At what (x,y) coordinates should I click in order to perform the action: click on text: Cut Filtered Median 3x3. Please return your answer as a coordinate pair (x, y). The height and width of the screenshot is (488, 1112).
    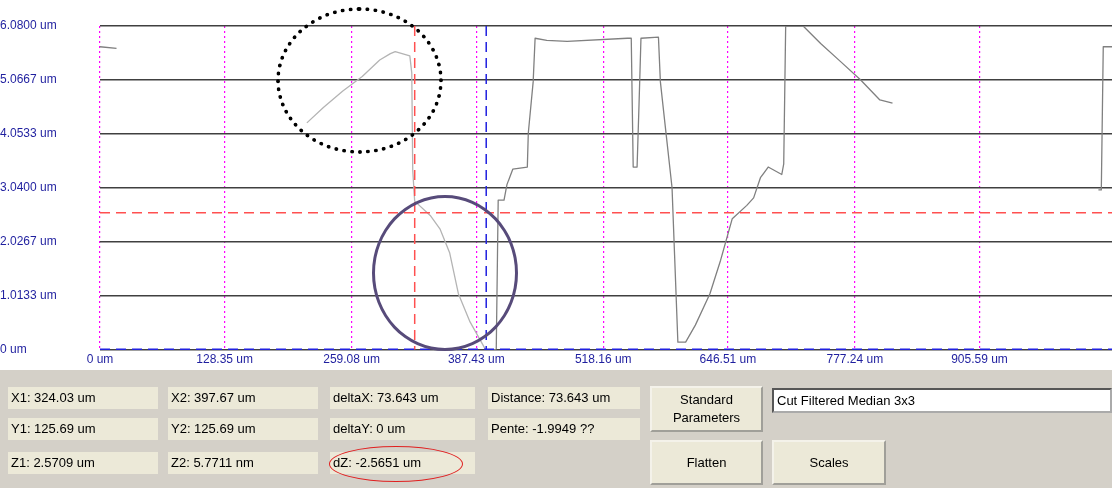
    Looking at the image, I should click on (942, 400).